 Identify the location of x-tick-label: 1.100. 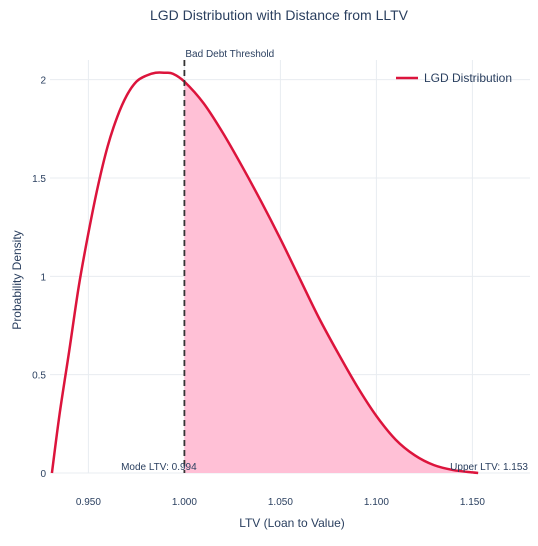
(376, 502).